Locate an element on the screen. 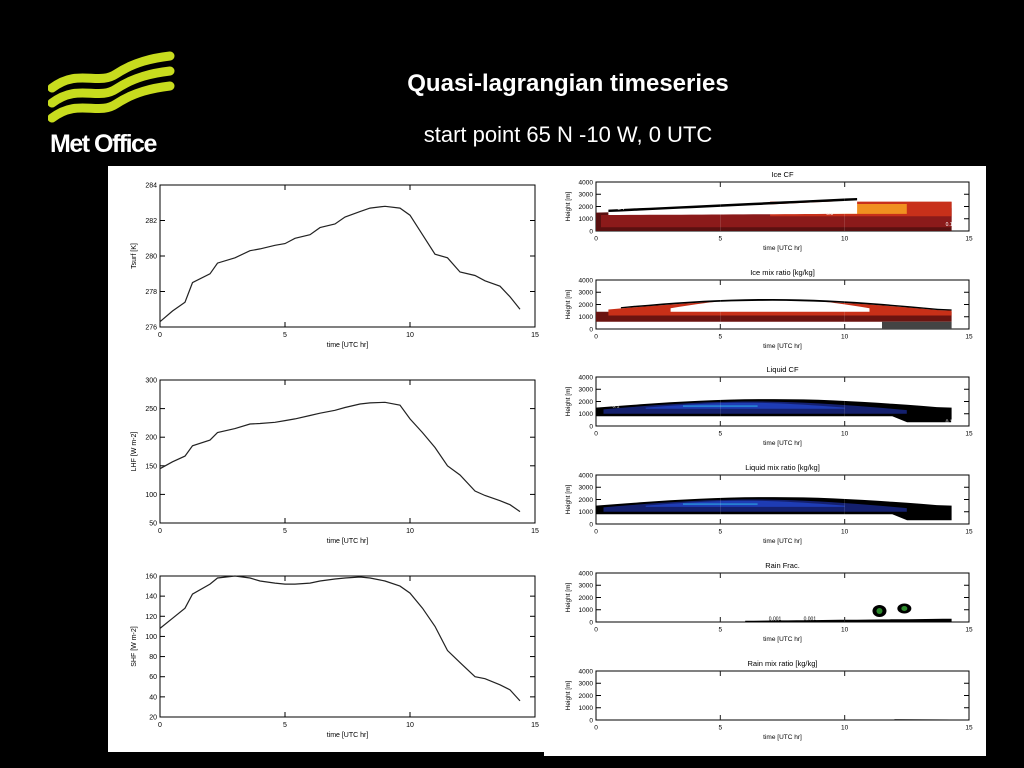  ice-mix-base-fill is located at coordinates (917, 325).